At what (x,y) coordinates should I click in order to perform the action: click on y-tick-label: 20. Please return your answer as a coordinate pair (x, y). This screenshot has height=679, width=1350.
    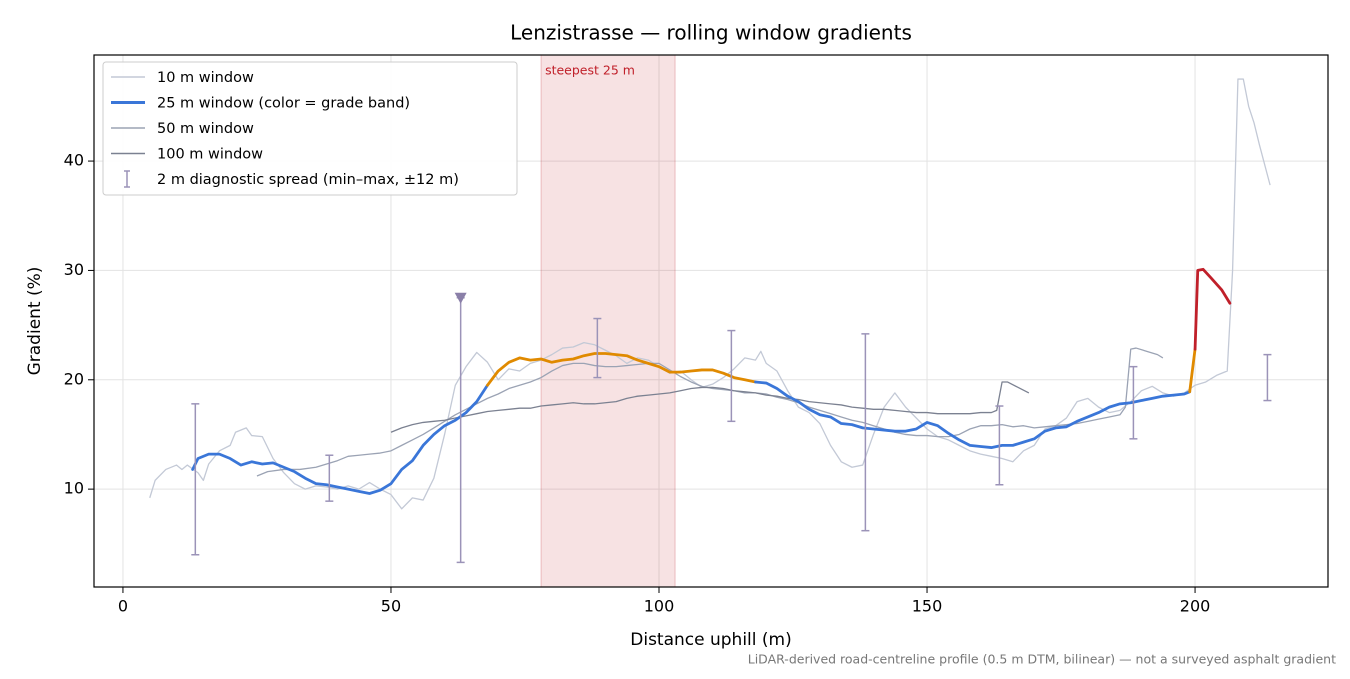
    Looking at the image, I should click on (74, 378).